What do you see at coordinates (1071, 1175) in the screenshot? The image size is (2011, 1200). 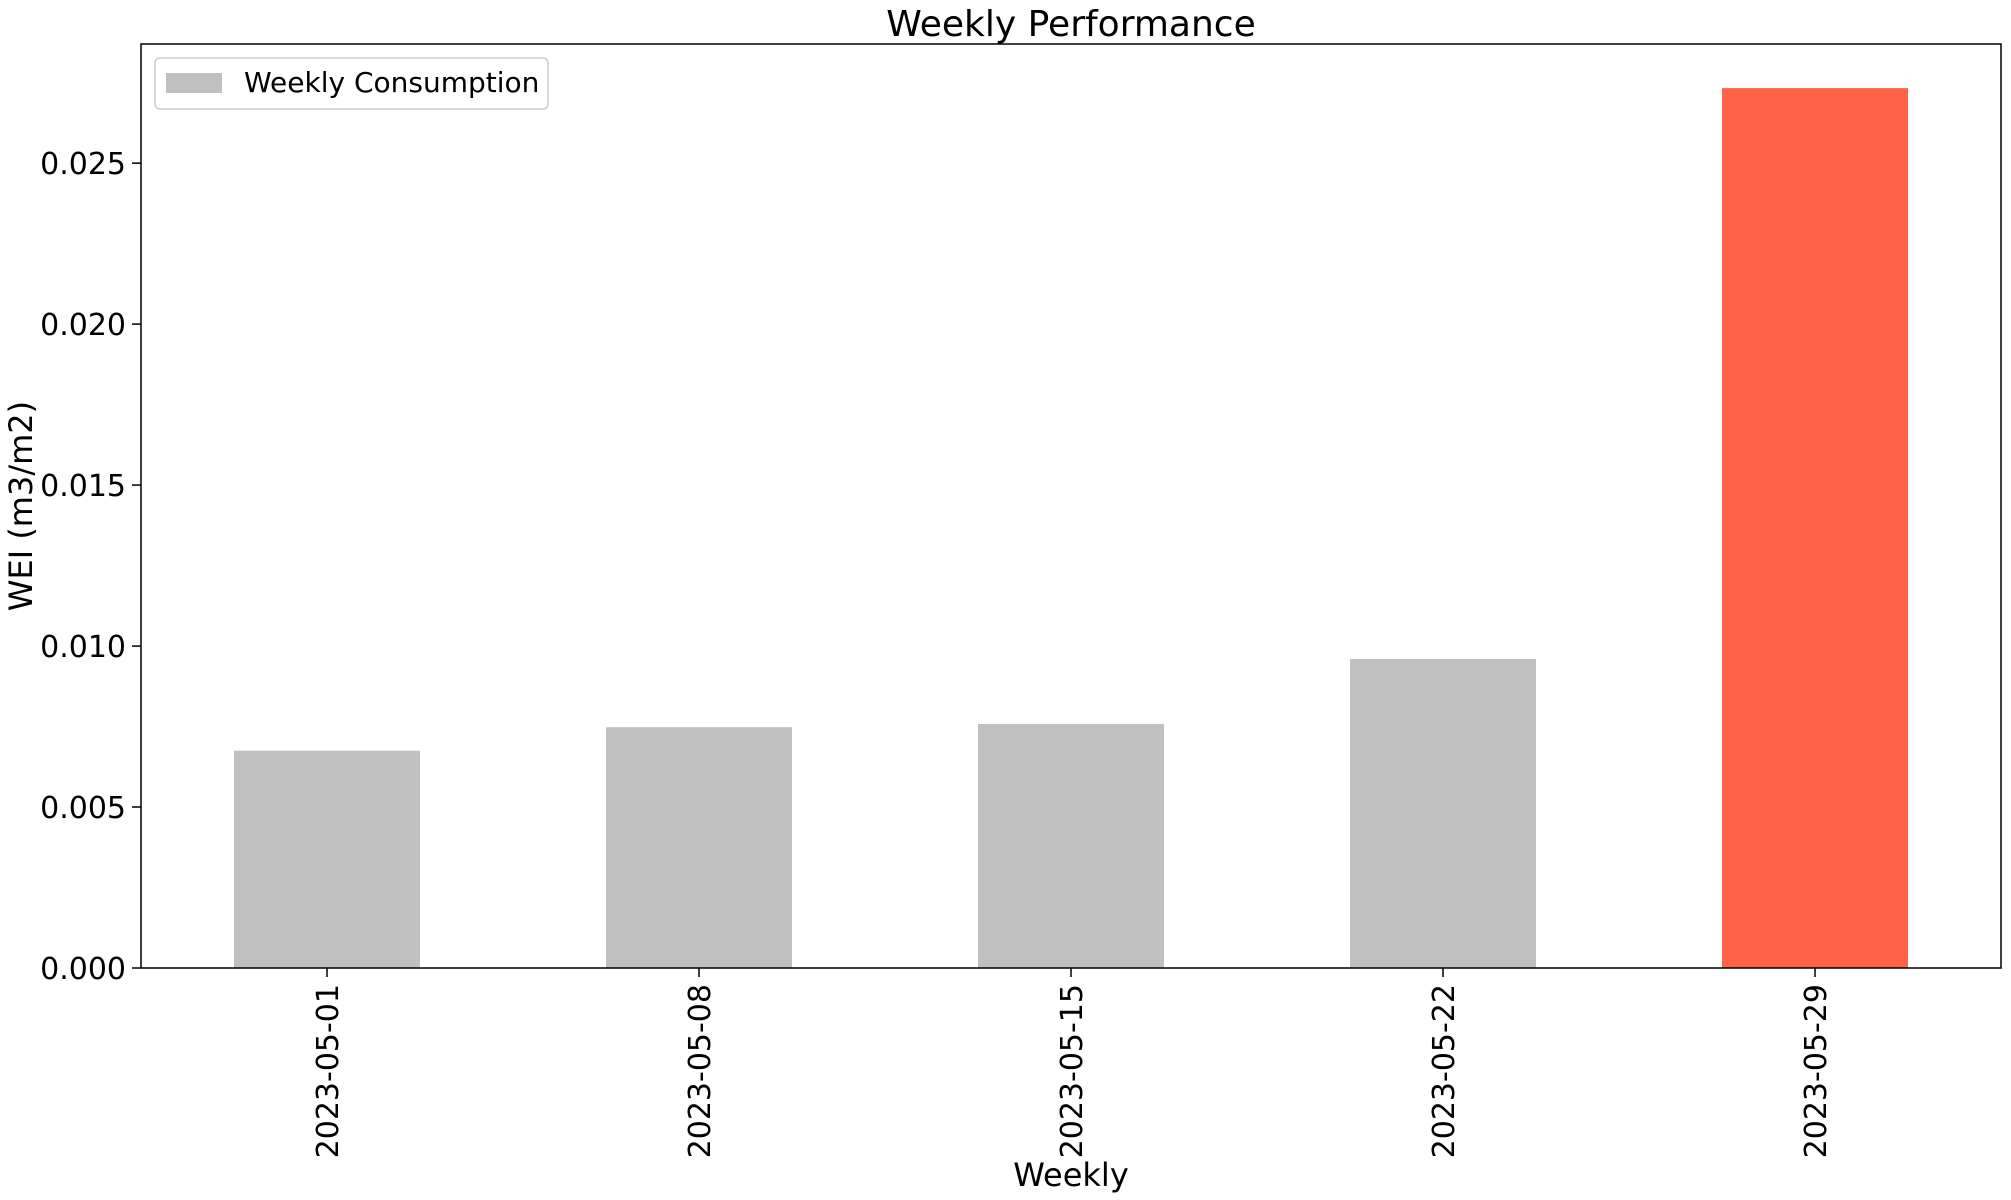 I see `x-axis-label: Weekly` at bounding box center [1071, 1175].